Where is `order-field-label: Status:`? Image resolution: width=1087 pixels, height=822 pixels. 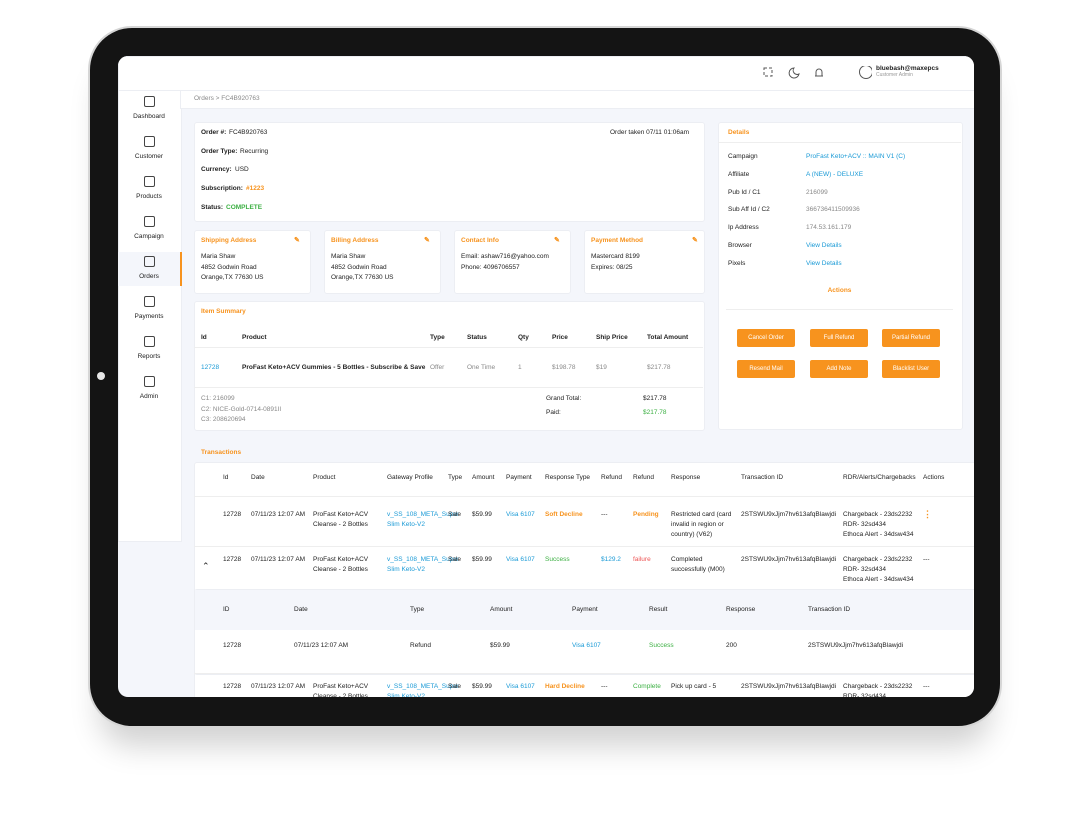
order-field-label: Status: is located at coordinates (212, 207).